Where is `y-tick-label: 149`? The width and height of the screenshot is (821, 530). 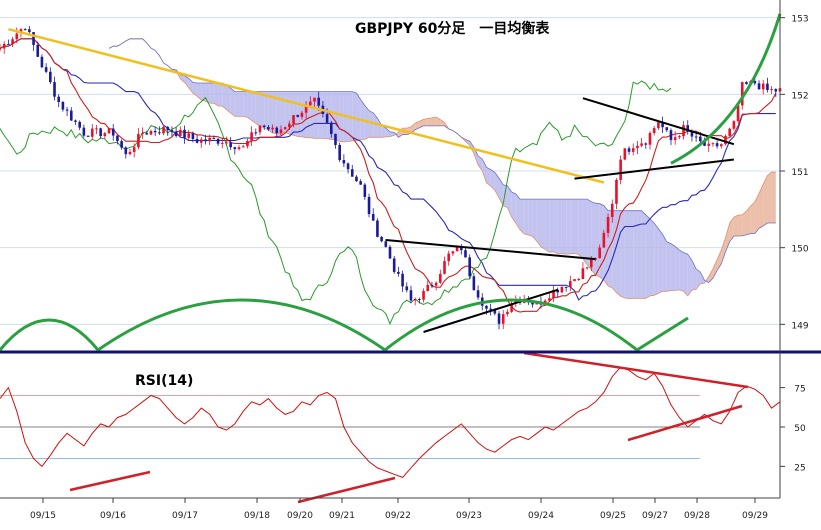 y-tick-label: 149 is located at coordinates (799, 326).